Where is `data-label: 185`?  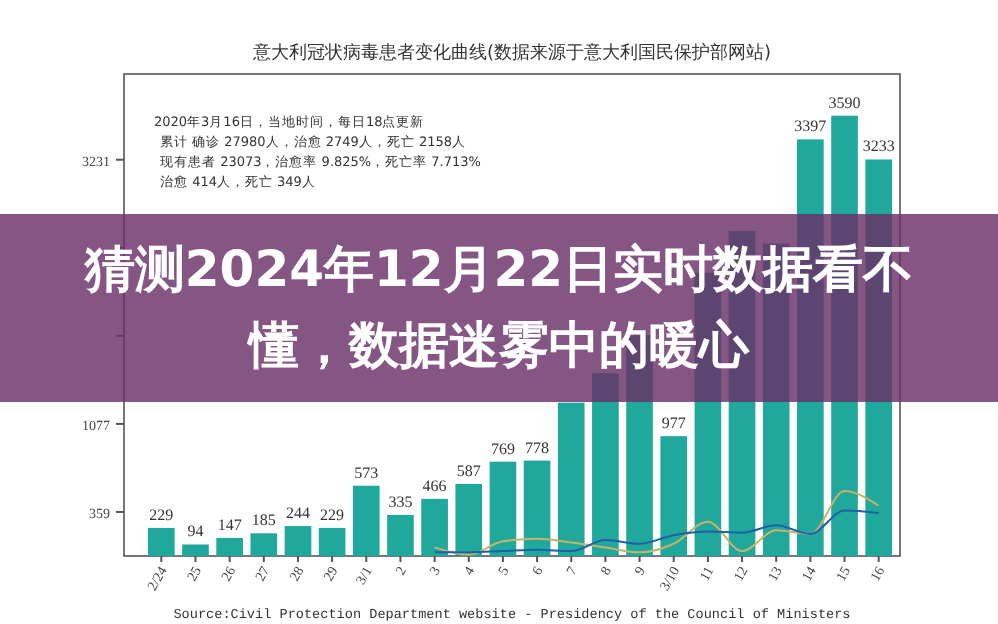
data-label: 185 is located at coordinates (263, 520).